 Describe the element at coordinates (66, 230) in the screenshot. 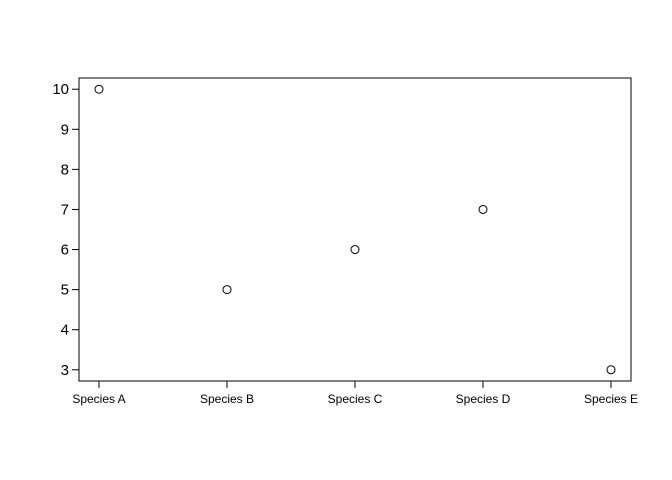

I see `y-axis: 3 4 5 6 7 8 9 10` at that location.